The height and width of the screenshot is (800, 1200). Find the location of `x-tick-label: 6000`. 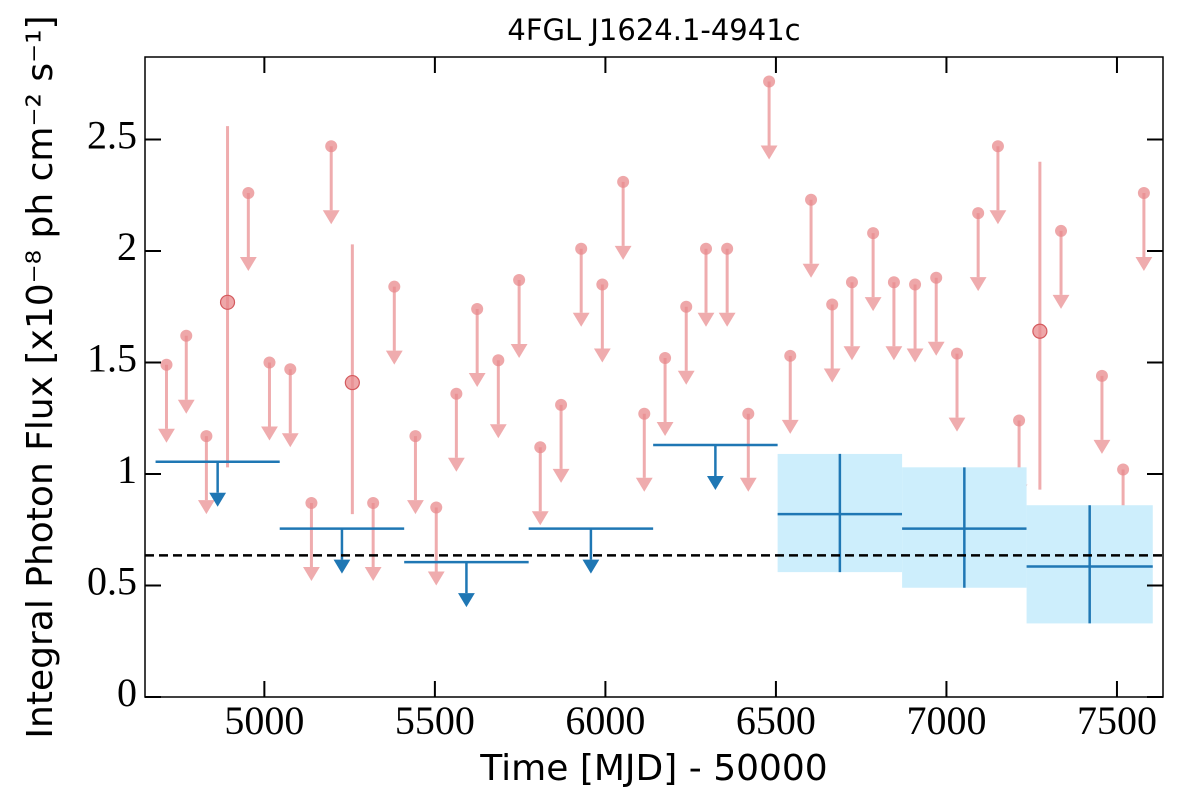

x-tick-label: 6000 is located at coordinates (605, 720).